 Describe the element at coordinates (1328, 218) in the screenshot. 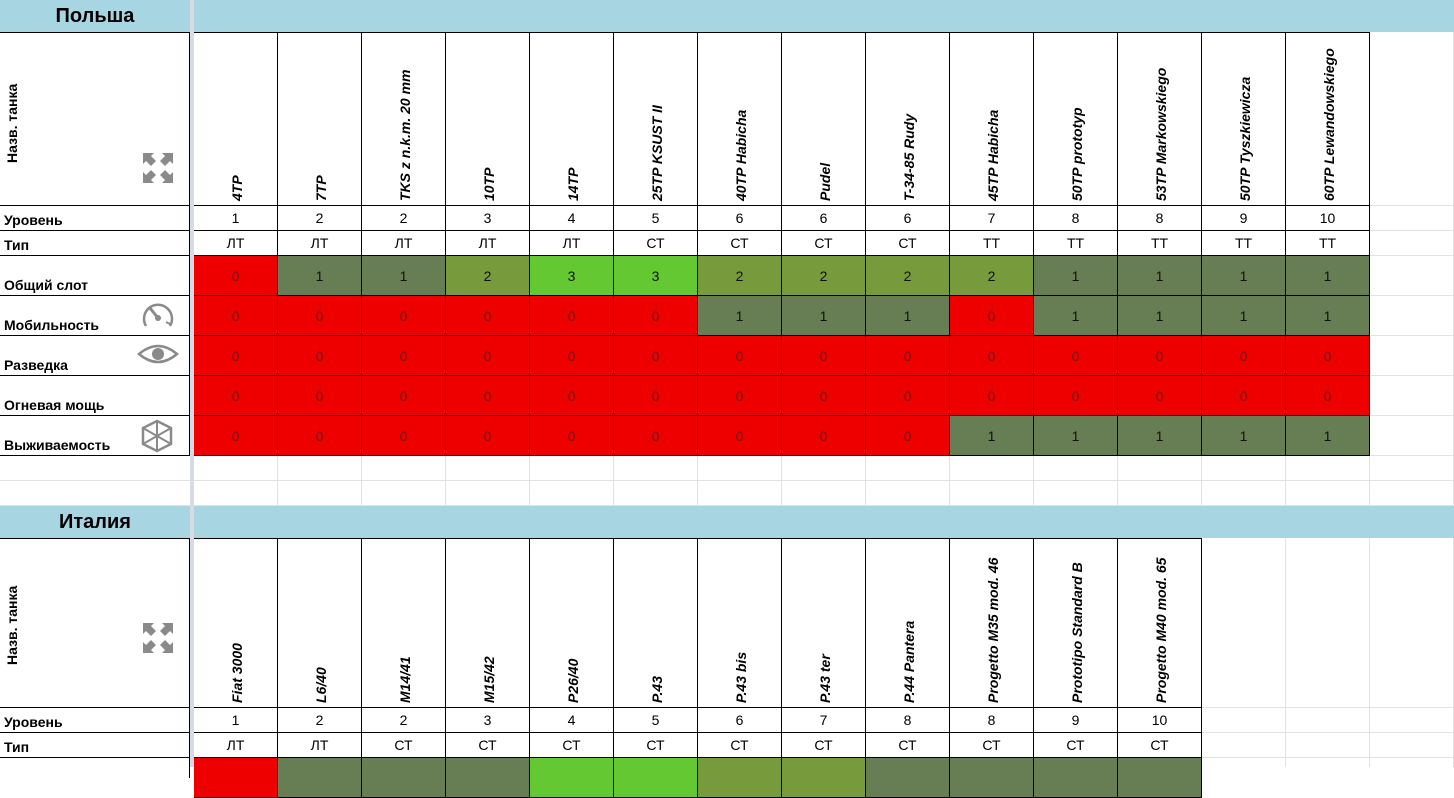

I see `levels-cell: 10` at that location.